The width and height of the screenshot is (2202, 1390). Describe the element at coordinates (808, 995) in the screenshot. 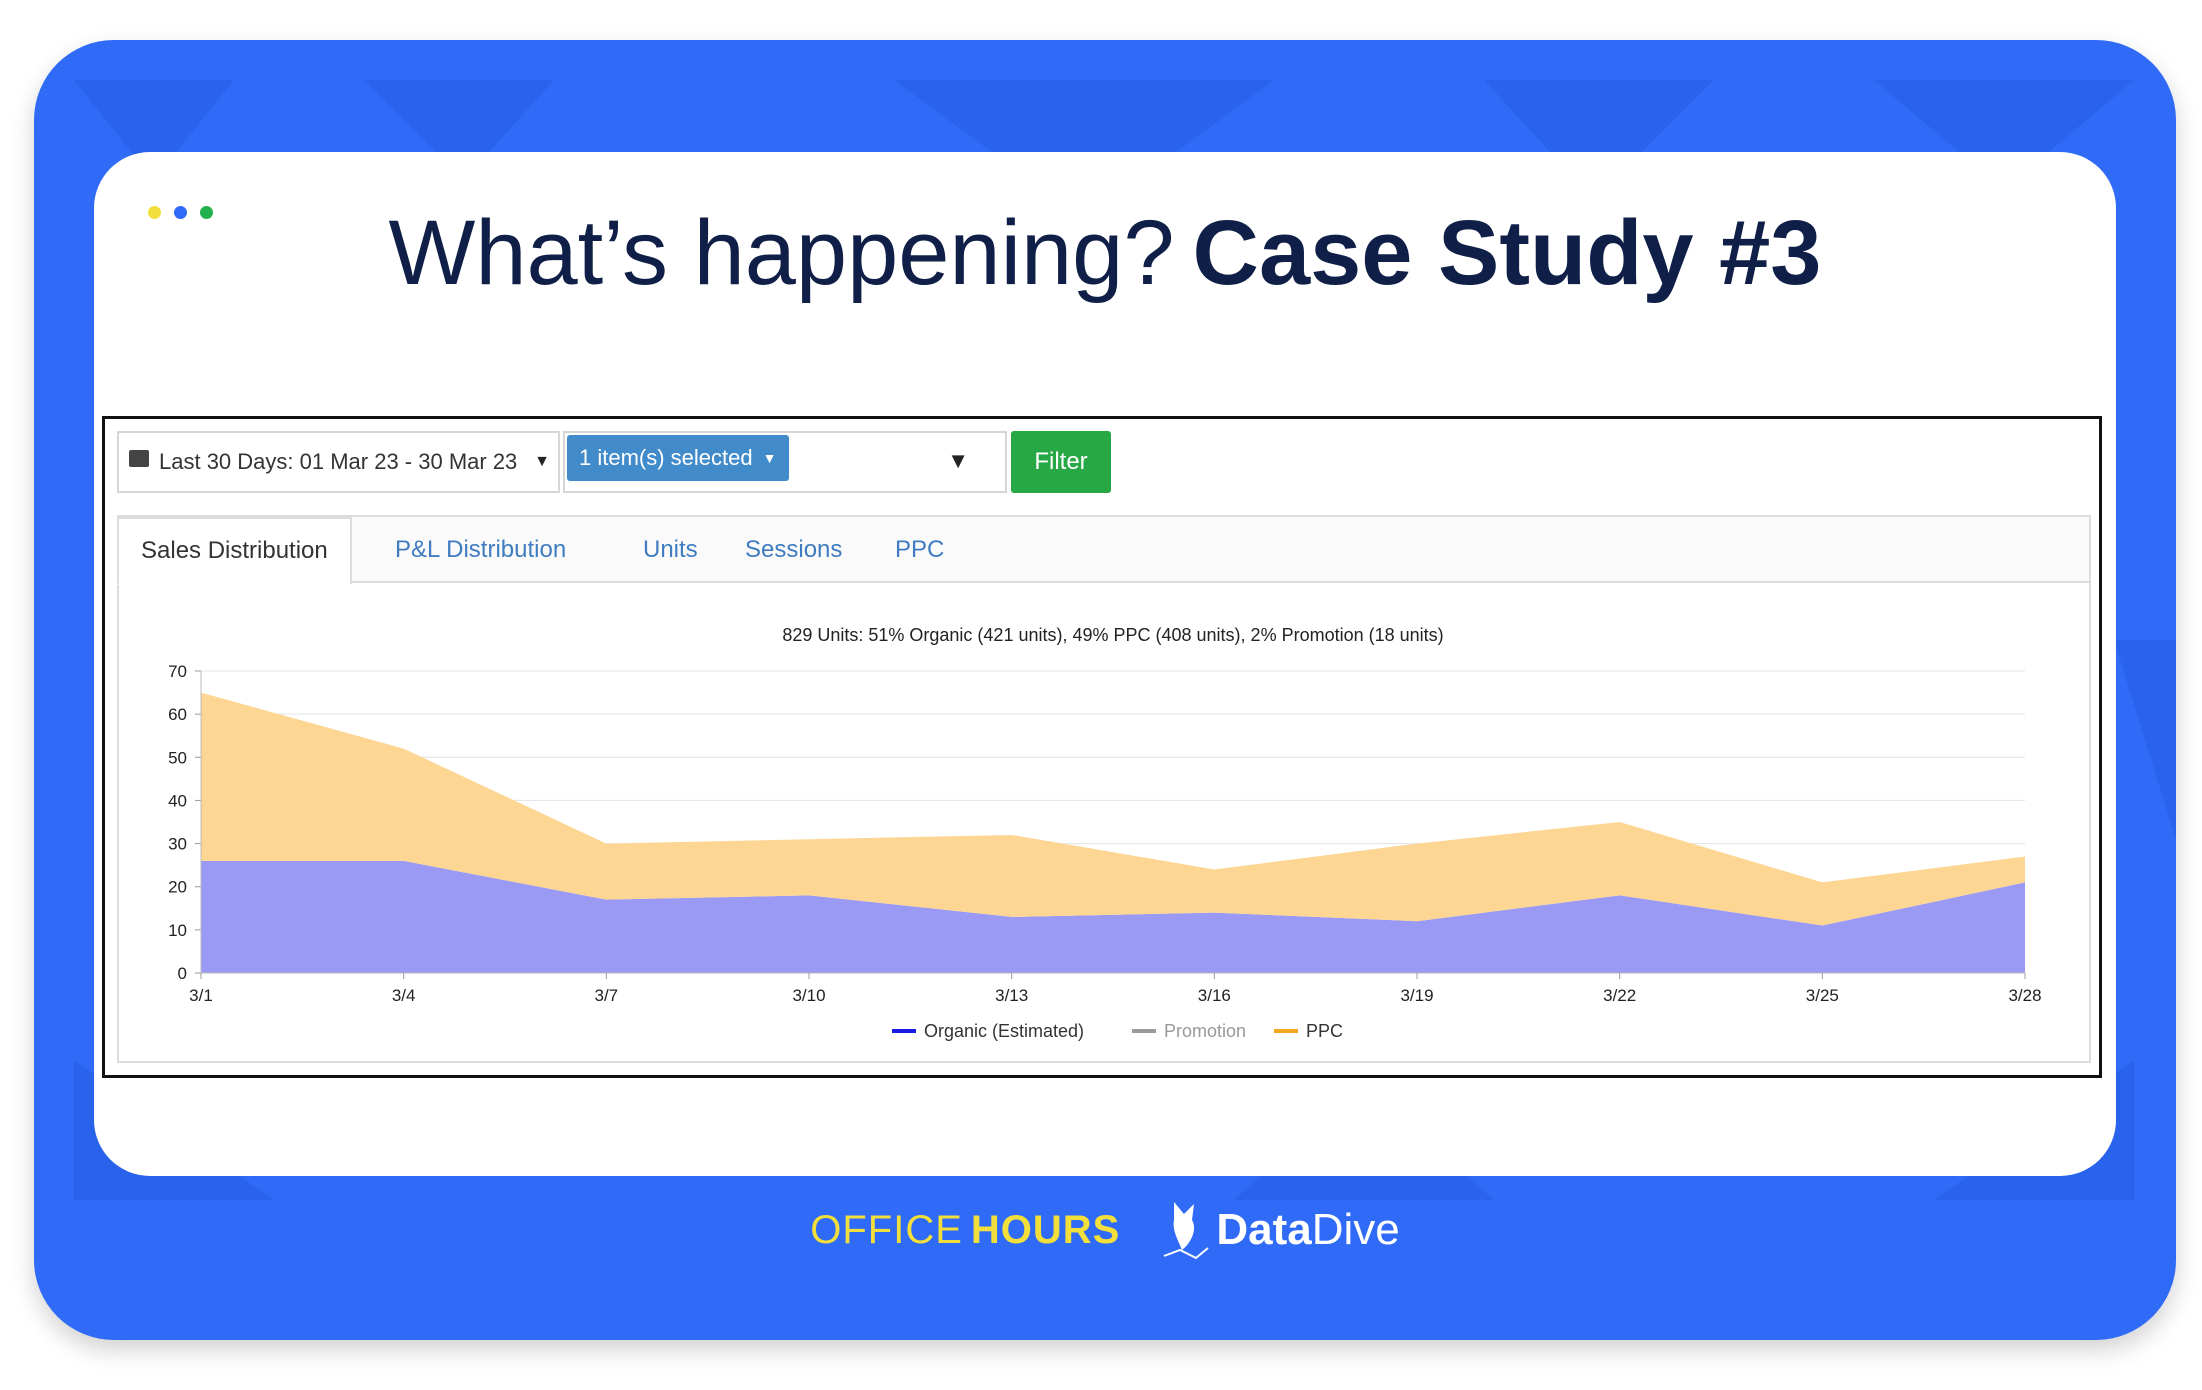

I see `x-tick-label: 3/10` at that location.